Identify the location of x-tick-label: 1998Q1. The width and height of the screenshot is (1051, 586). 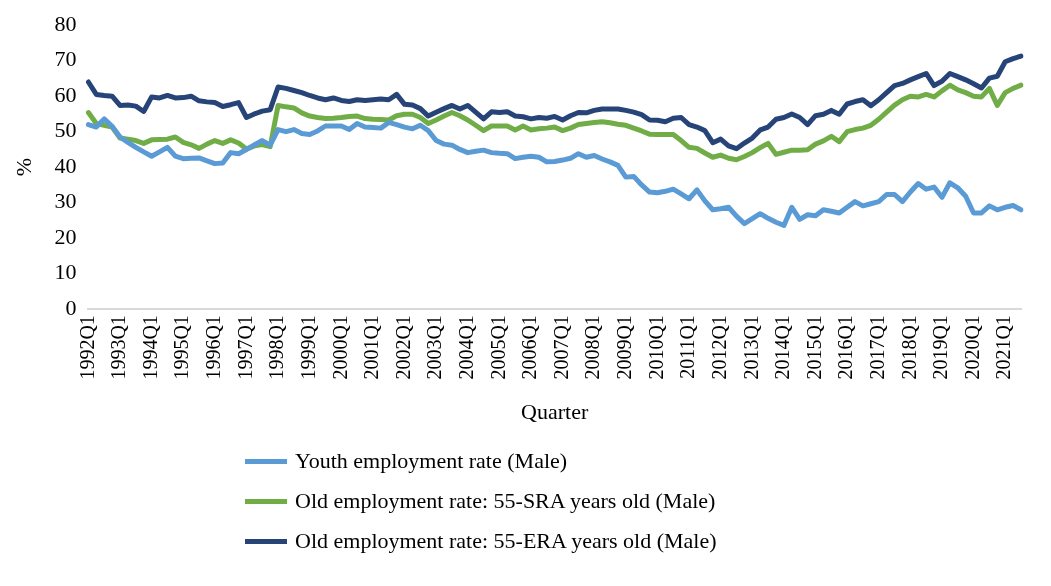
(276, 347).